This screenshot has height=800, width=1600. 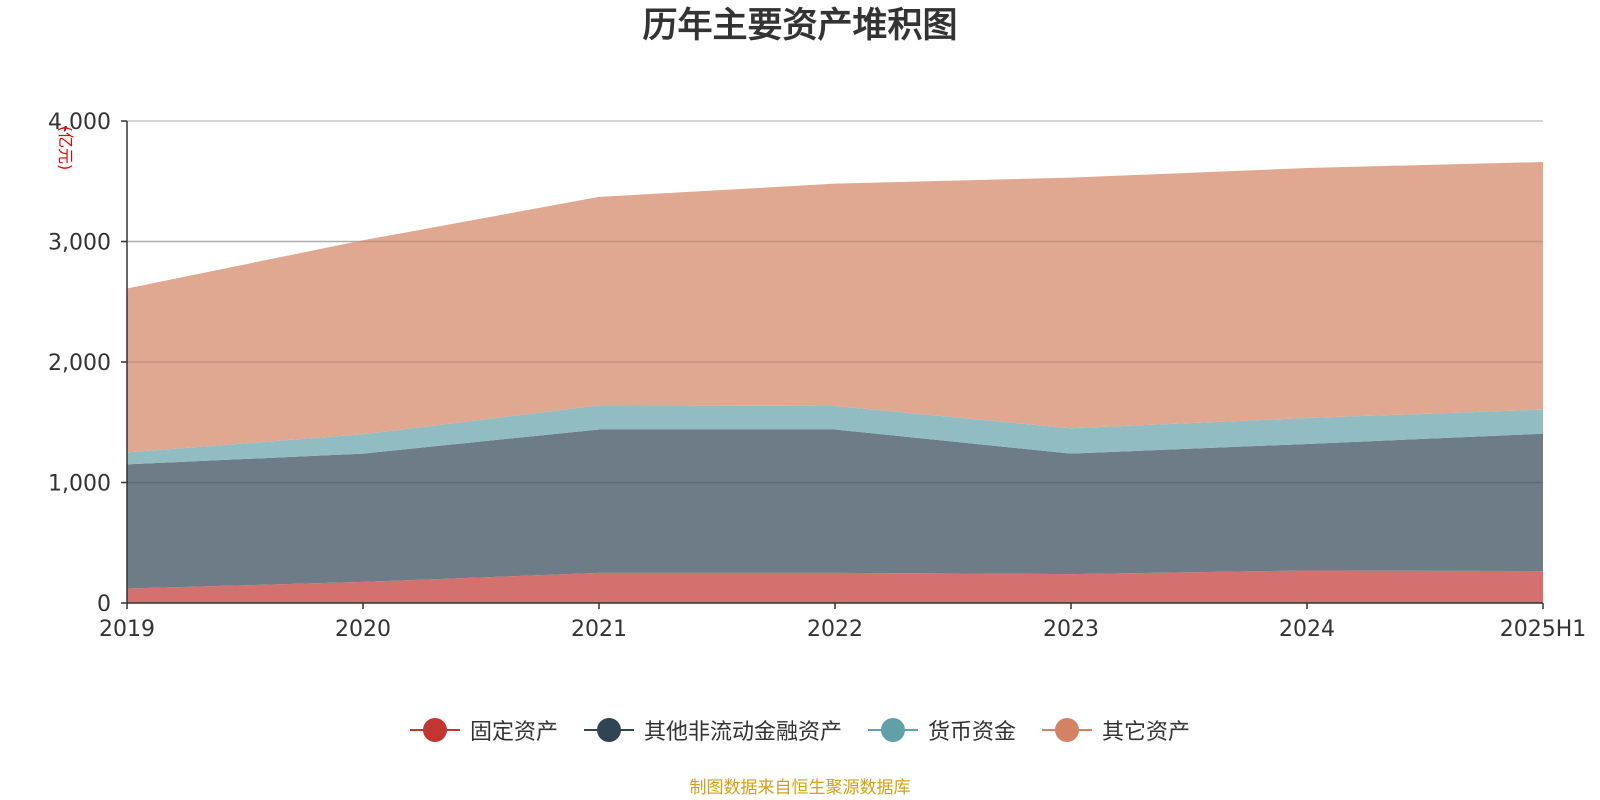 I want to click on legend-item-0: 固定资产, so click(x=483, y=730).